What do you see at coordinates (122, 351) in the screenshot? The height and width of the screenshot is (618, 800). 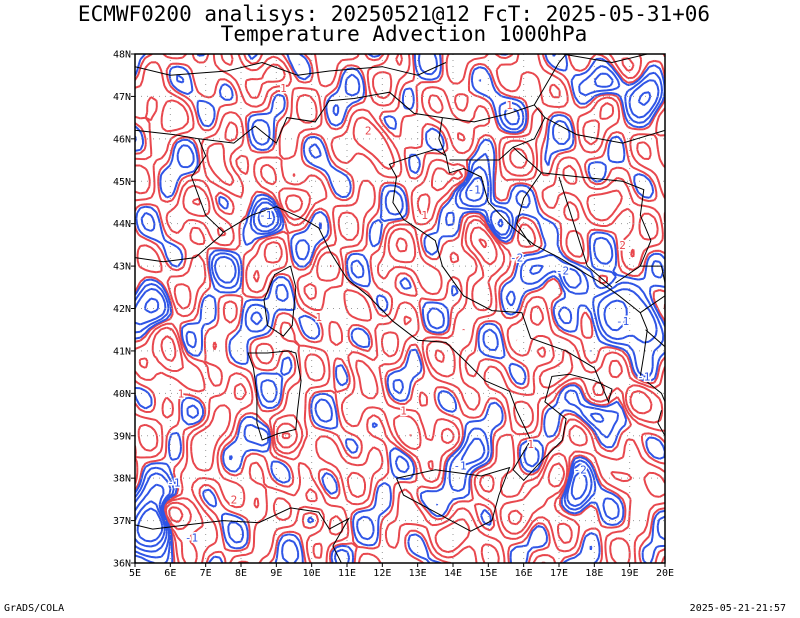 I see `lat-tick-label: 41N` at bounding box center [122, 351].